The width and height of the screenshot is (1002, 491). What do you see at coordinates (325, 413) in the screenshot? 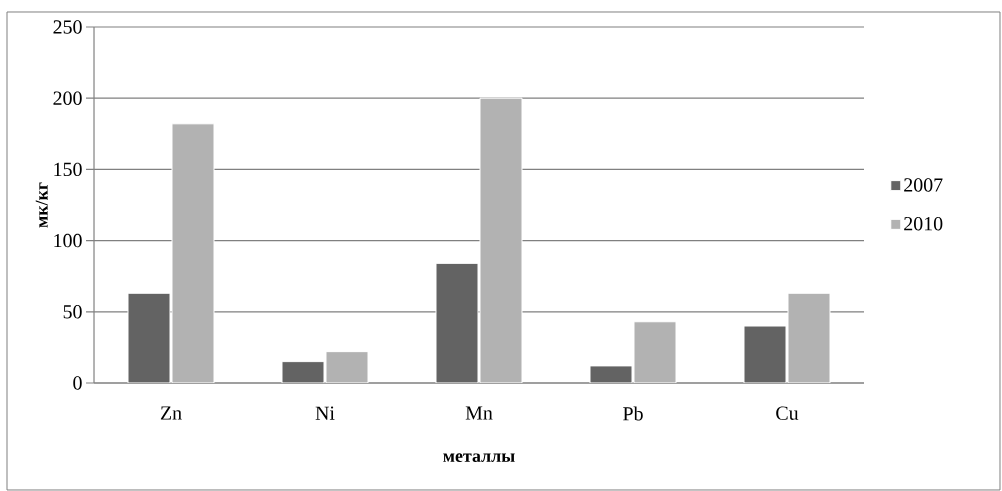
I see `x-tick-label: Ni` at bounding box center [325, 413].